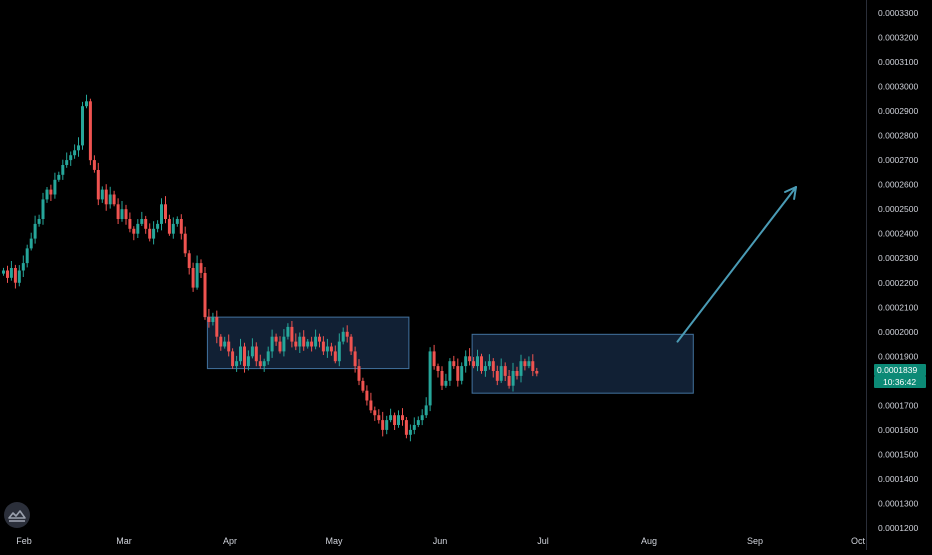 This screenshot has width=932, height=555. I want to click on price-tick-label: 0.0001400, so click(898, 479).